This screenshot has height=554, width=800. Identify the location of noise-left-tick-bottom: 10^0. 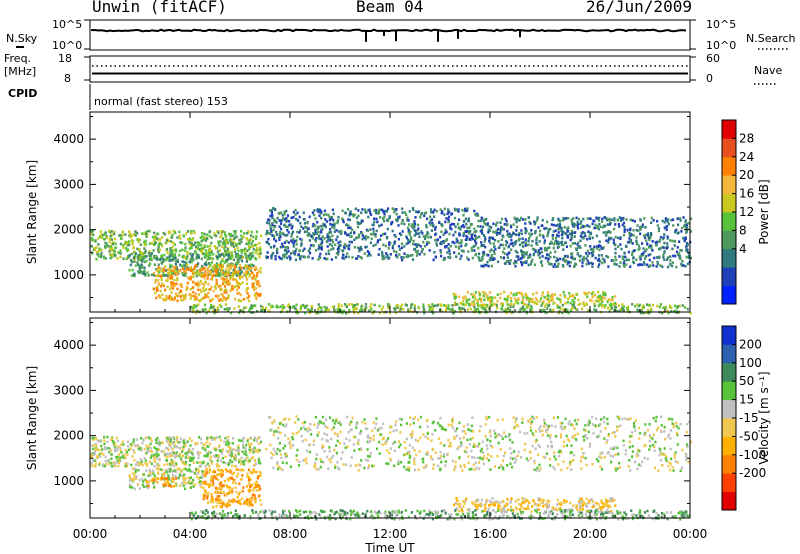
(67, 45).